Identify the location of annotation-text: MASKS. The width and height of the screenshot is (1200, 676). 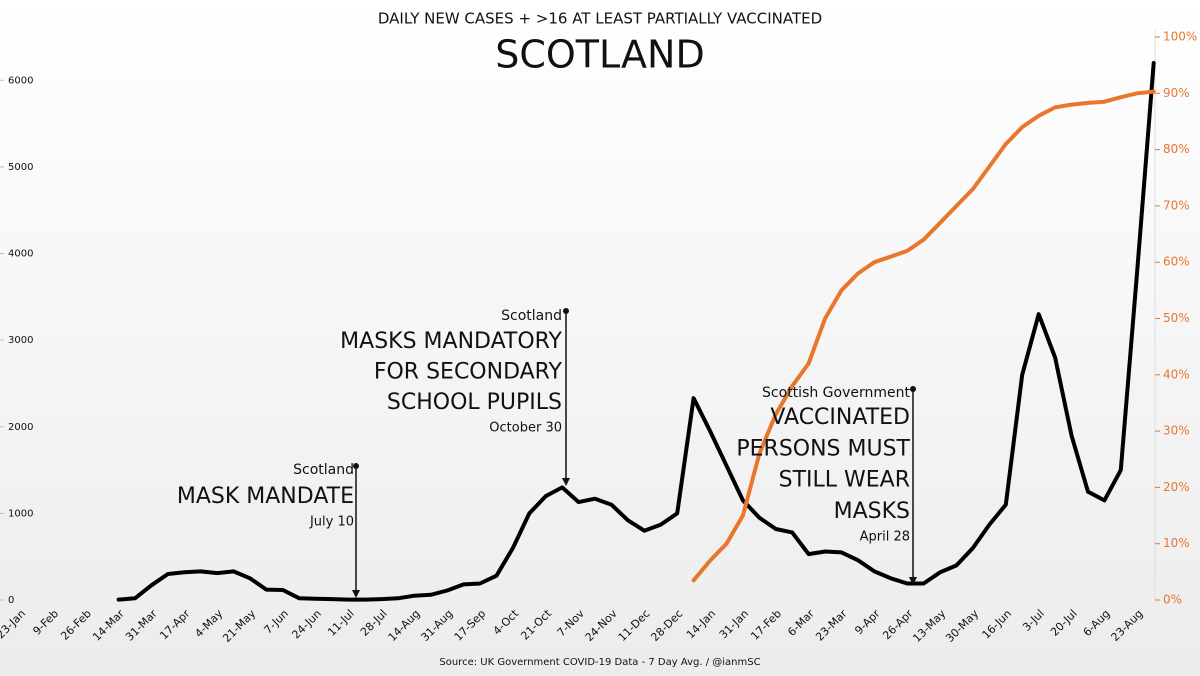
(872, 511).